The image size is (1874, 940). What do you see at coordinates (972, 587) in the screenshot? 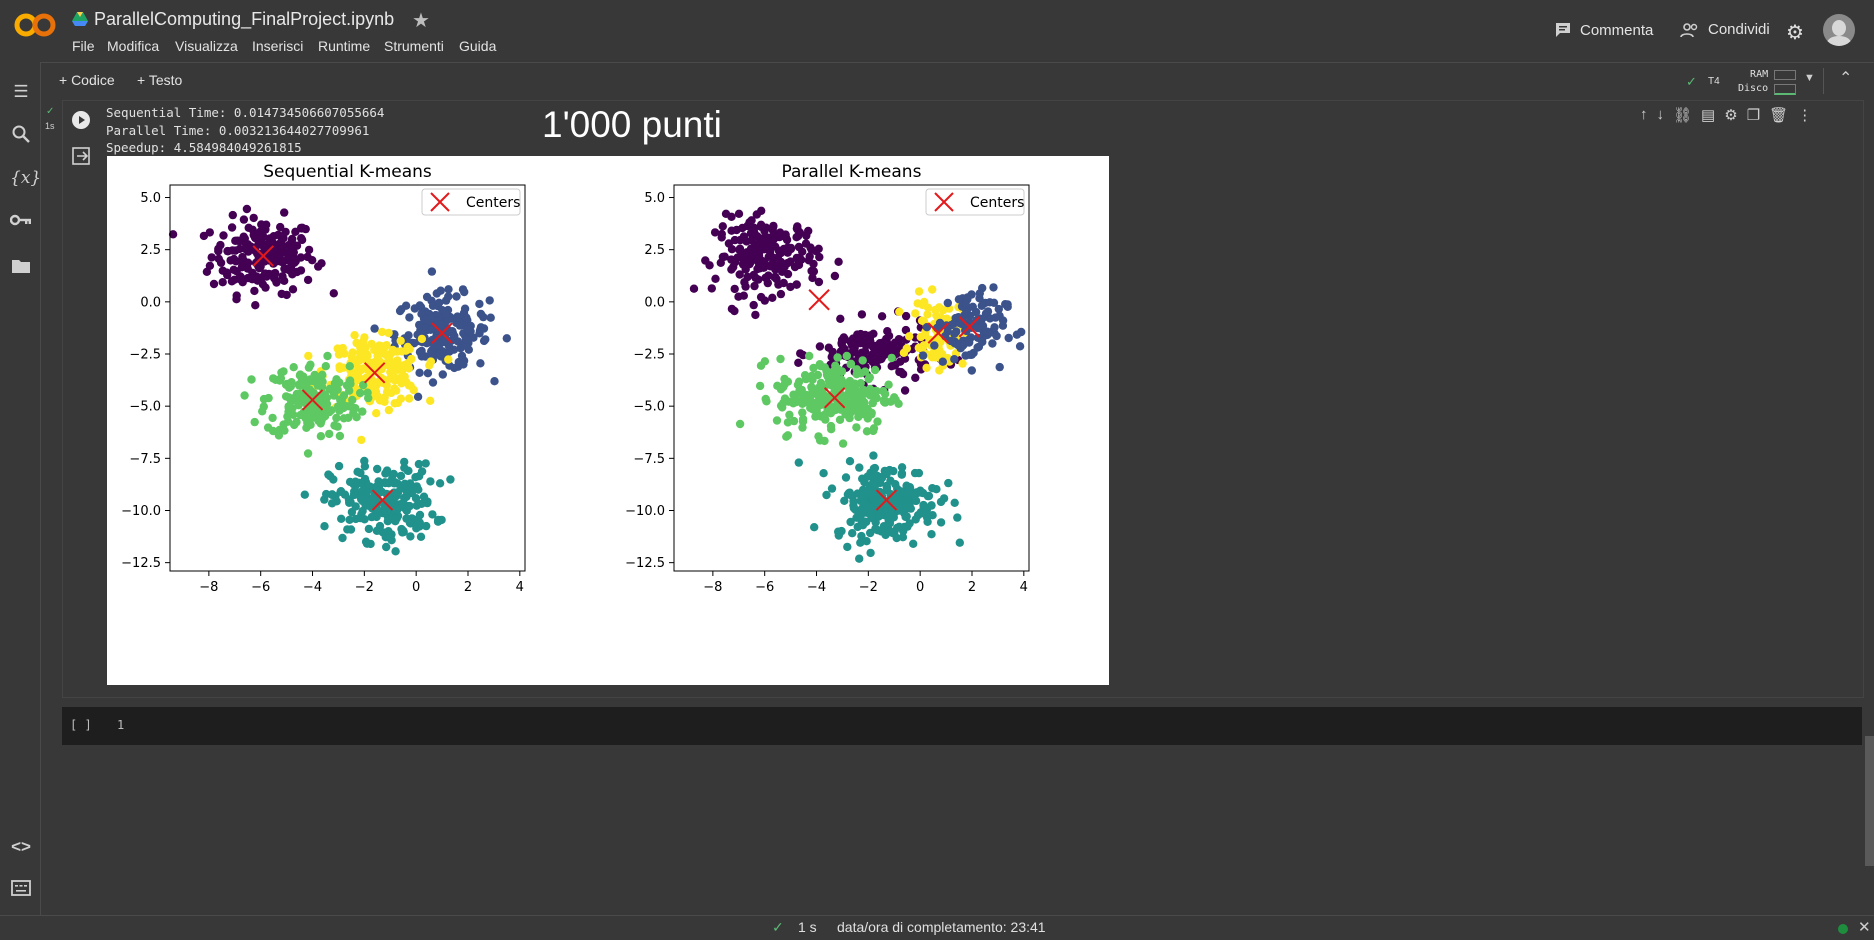
I see `x-tick-label: 2` at bounding box center [972, 587].